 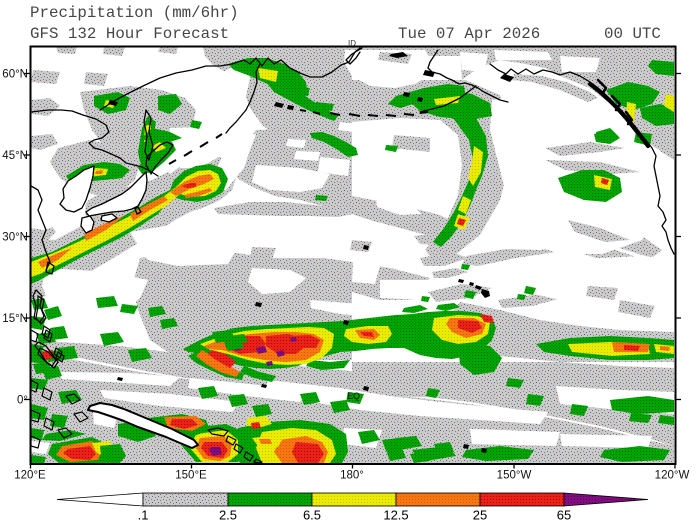 I want to click on svg-text: 15°N, so click(x=15, y=319).